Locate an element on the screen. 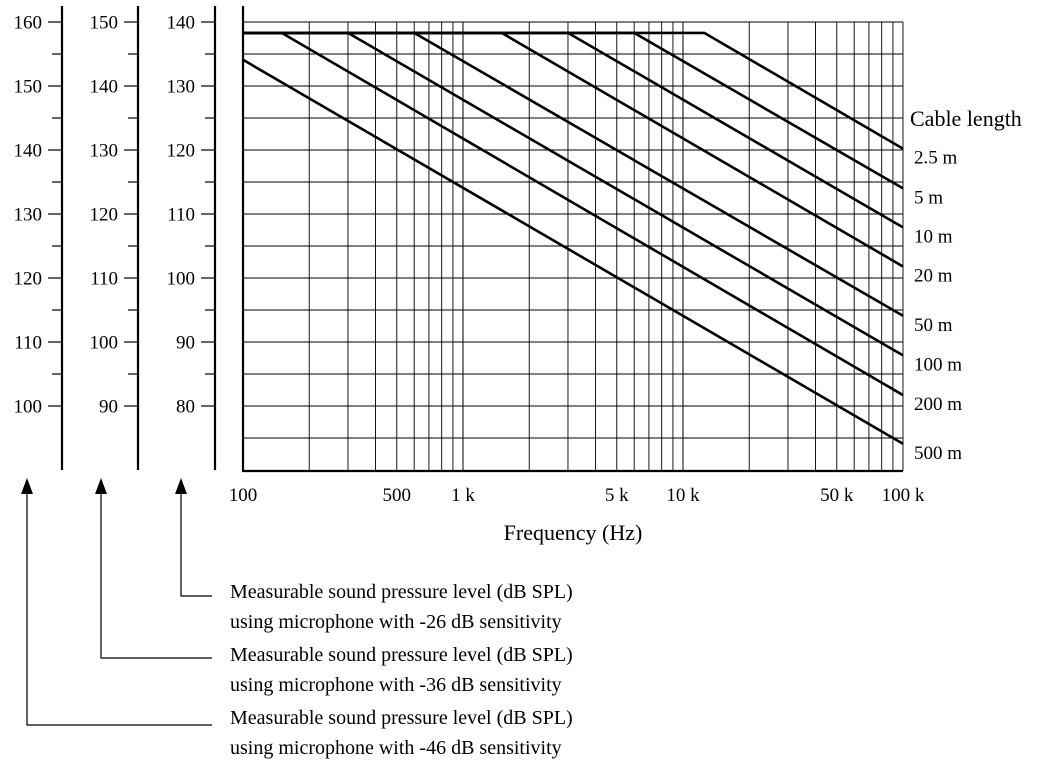 This screenshot has height=771, width=1058. cable-label: 2.5 m is located at coordinates (936, 158).